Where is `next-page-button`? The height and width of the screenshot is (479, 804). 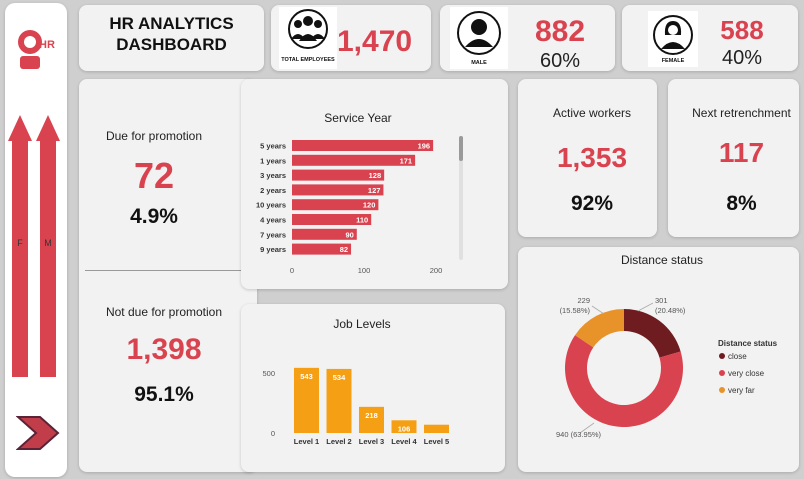
next-page-button is located at coordinates (37, 433).